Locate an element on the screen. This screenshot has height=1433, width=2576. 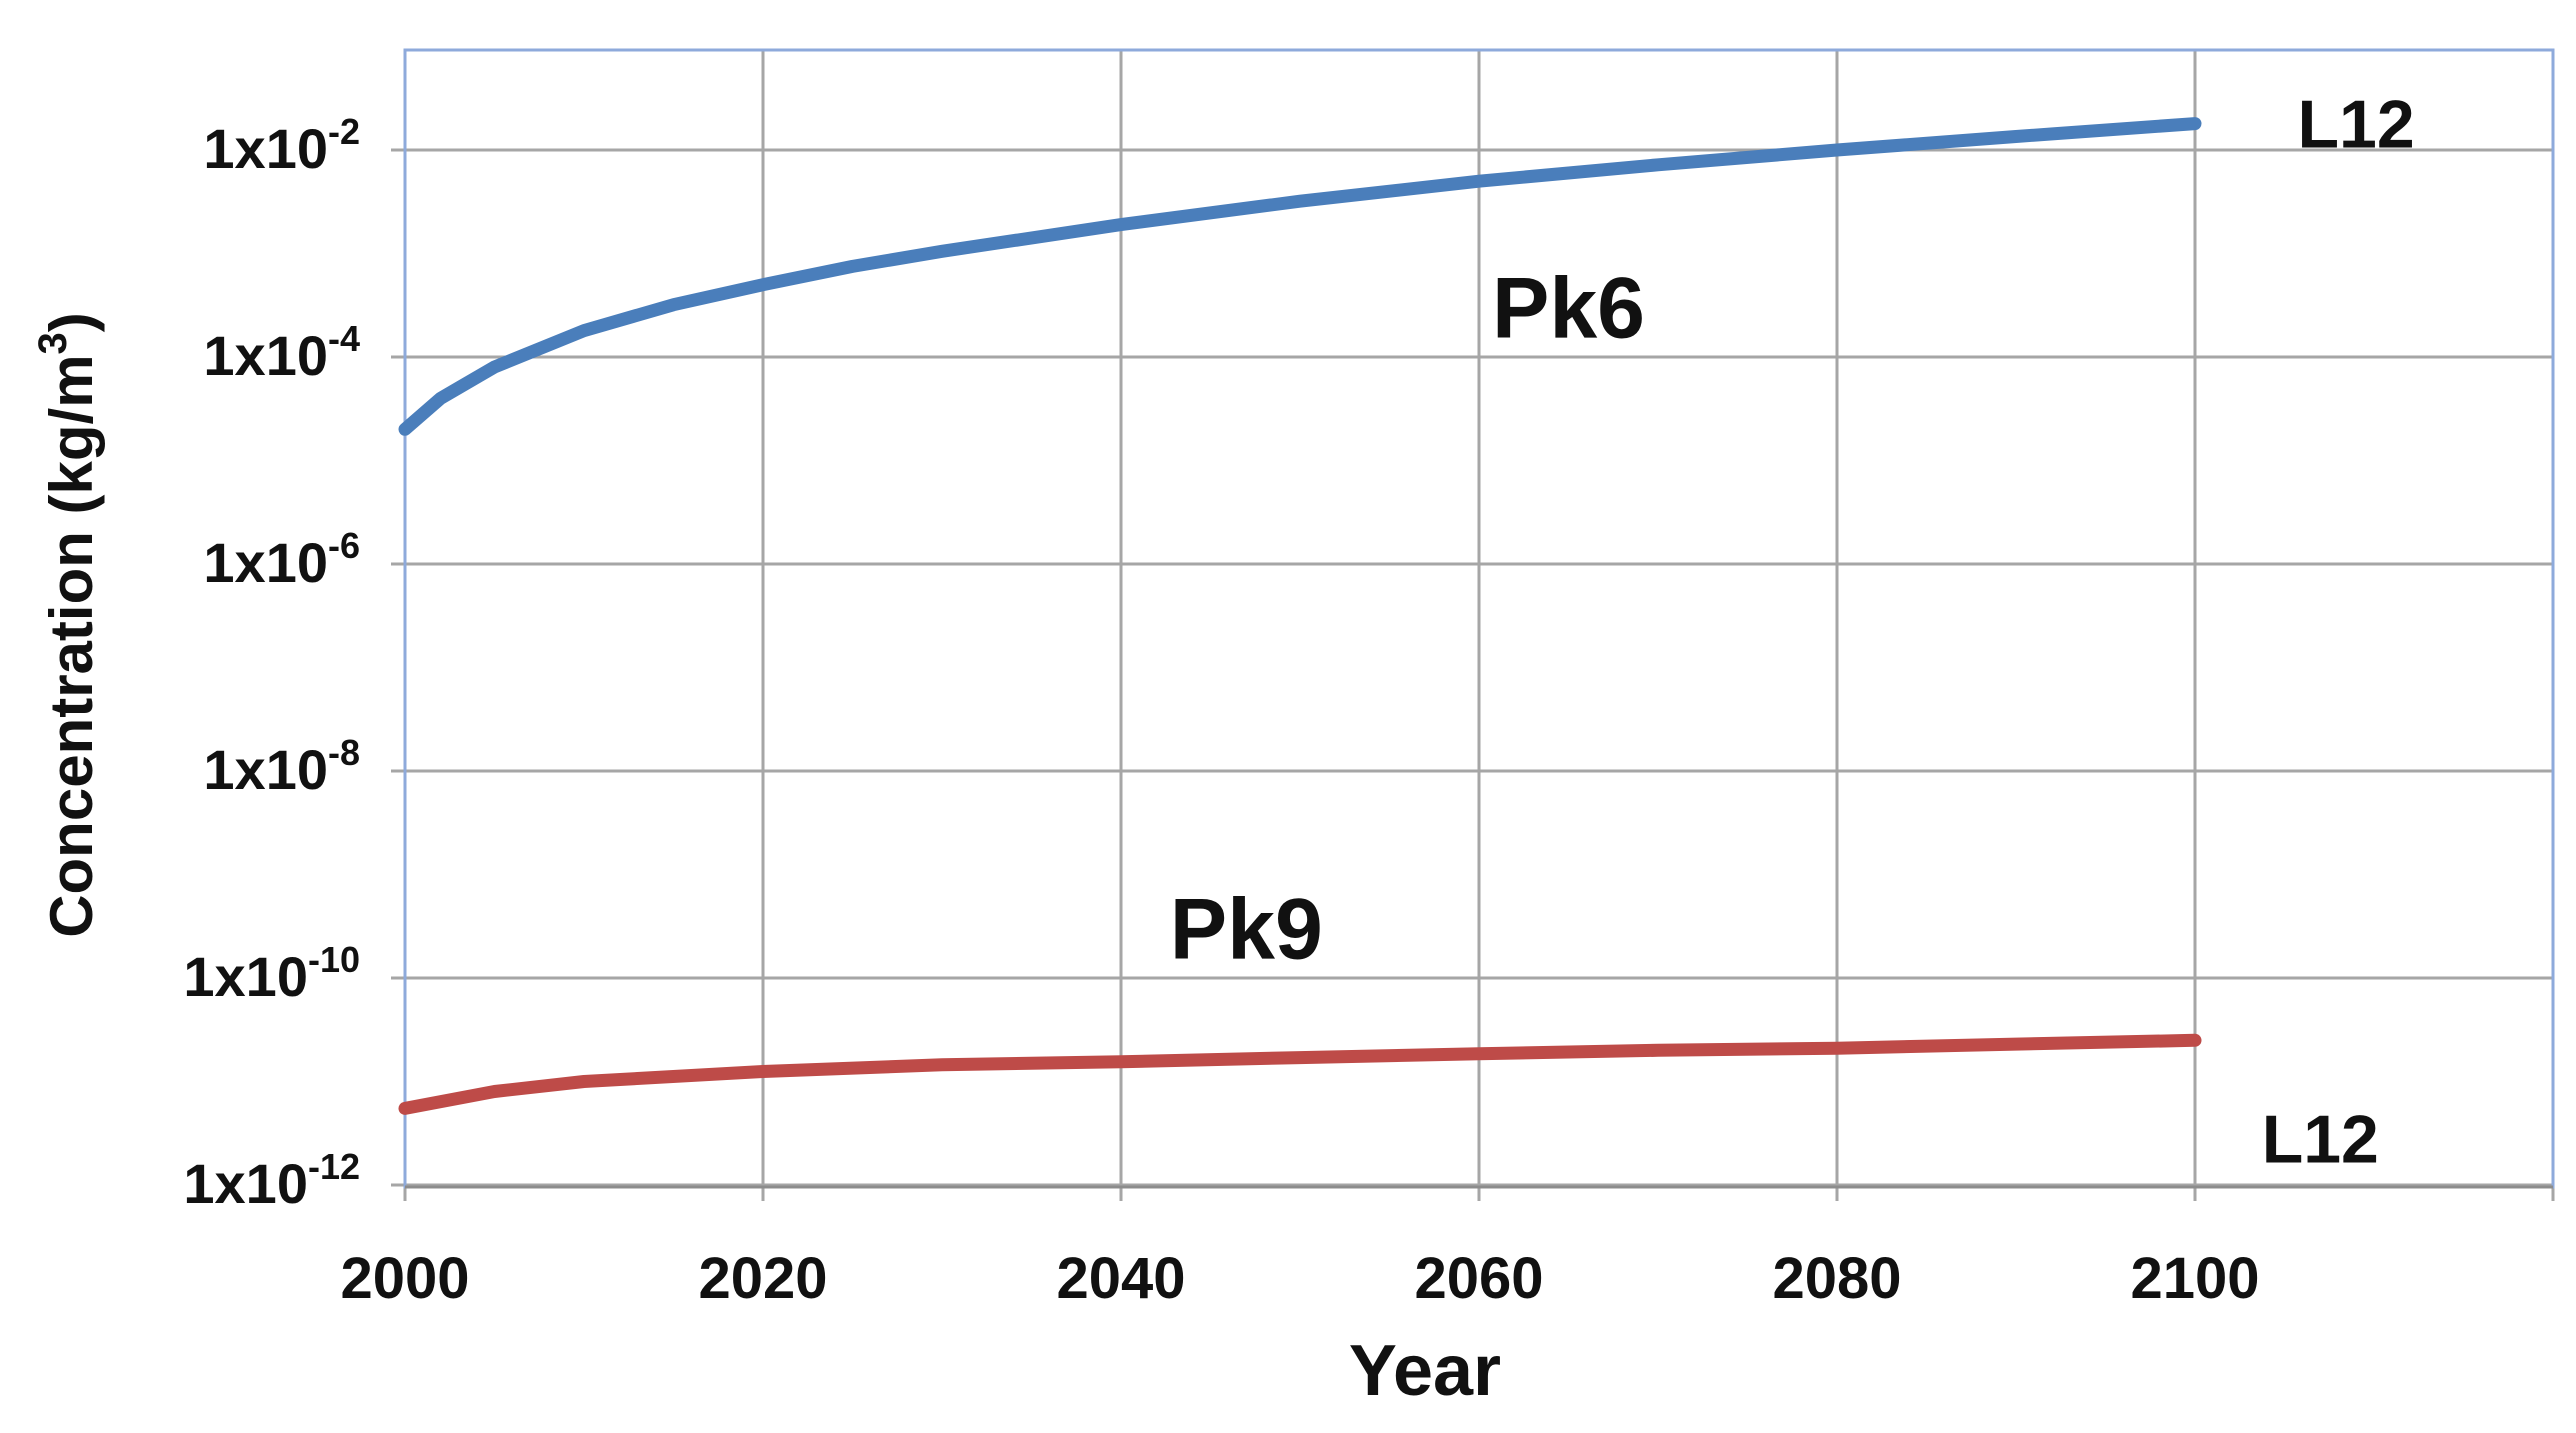
y-axis-title-main: Concentration (kg/m is located at coordinates (71, 645).